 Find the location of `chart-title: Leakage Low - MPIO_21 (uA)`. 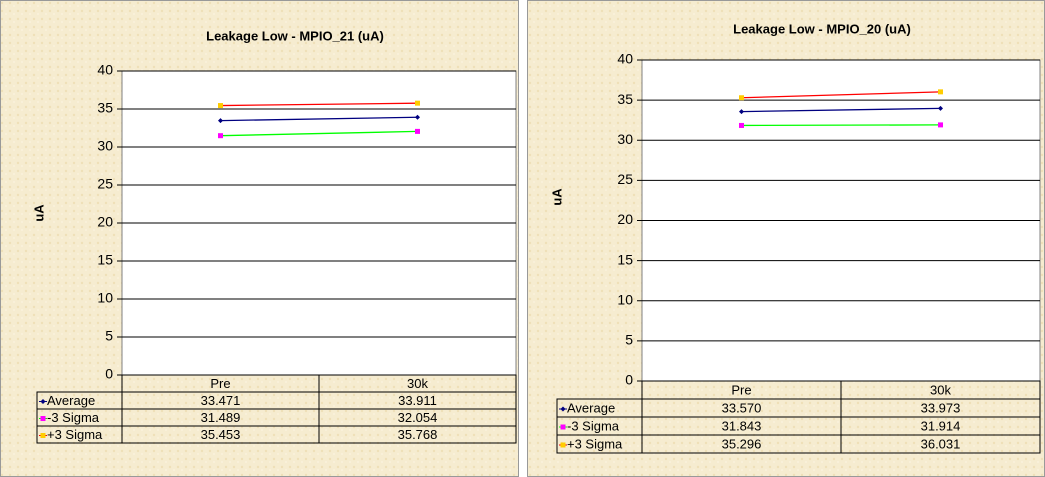

chart-title: Leakage Low - MPIO_21 (uA) is located at coordinates (295, 35).